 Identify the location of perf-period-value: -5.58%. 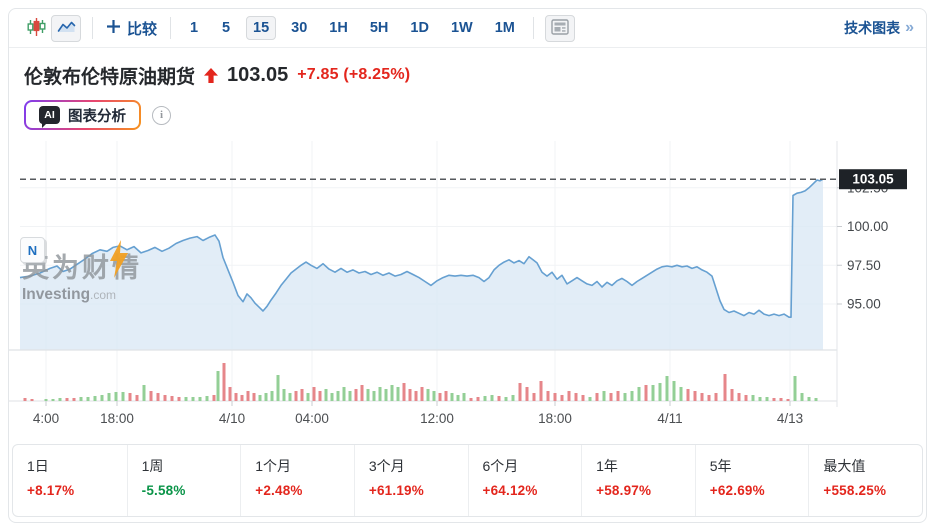
(163, 490).